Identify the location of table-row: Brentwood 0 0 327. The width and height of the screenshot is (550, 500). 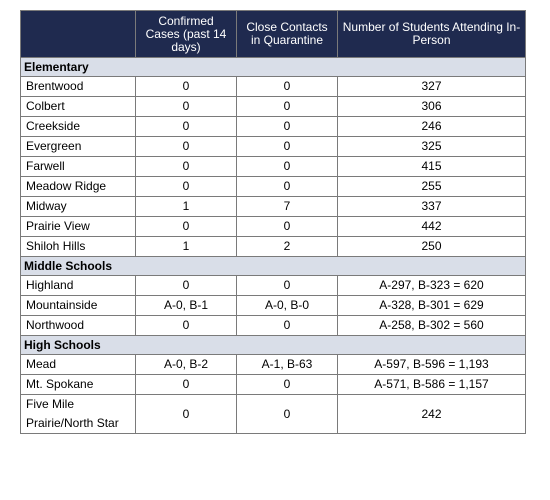
(273, 86).